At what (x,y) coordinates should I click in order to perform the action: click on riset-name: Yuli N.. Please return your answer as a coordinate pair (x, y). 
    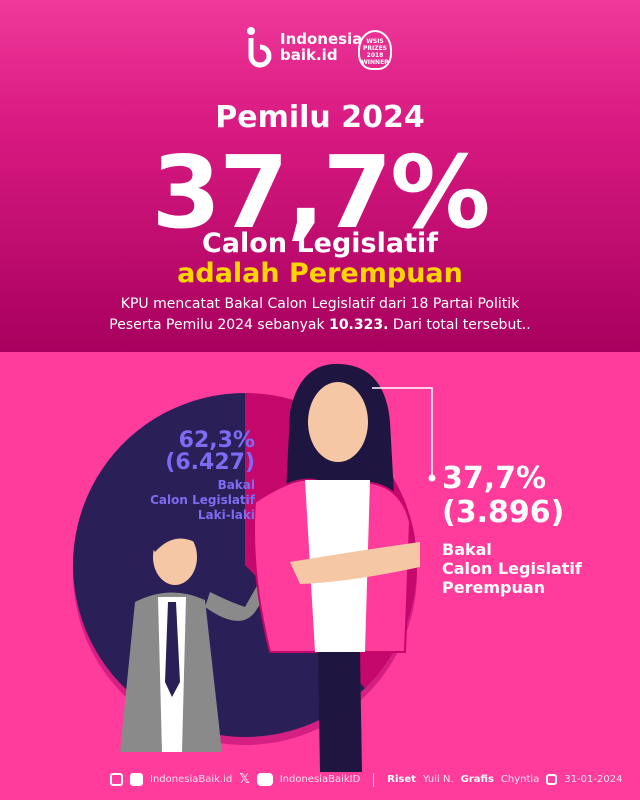
    Looking at the image, I should click on (438, 779).